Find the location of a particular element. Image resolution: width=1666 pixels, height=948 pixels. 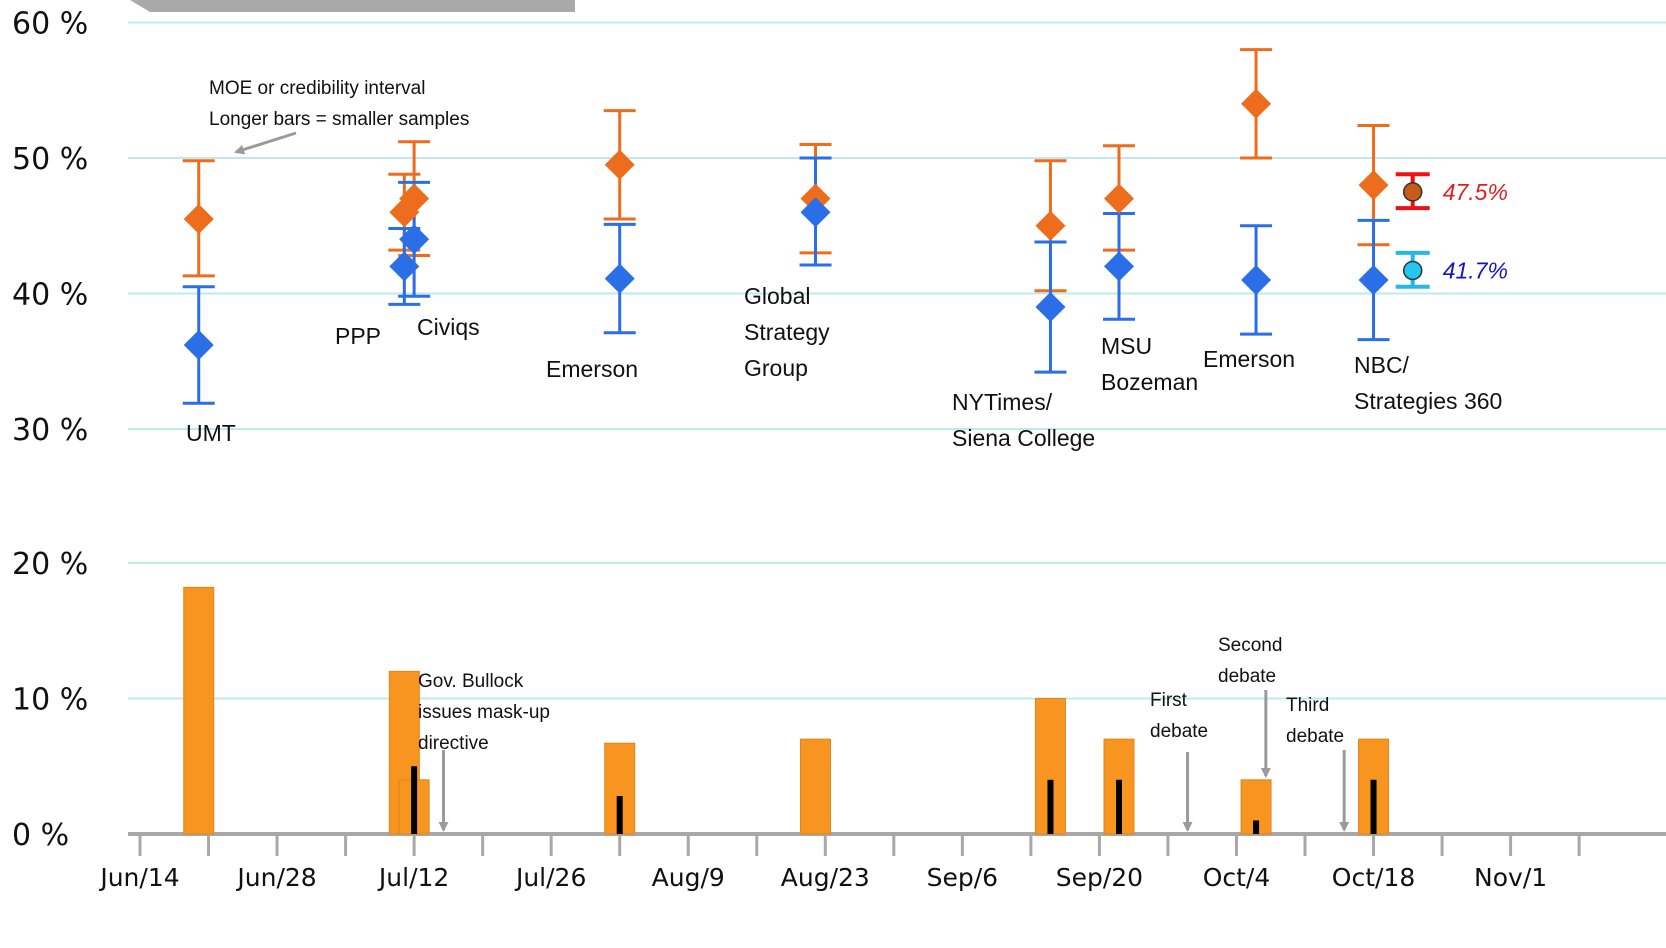

annotation-text: Longer bars = smaller samples is located at coordinates (339, 119).